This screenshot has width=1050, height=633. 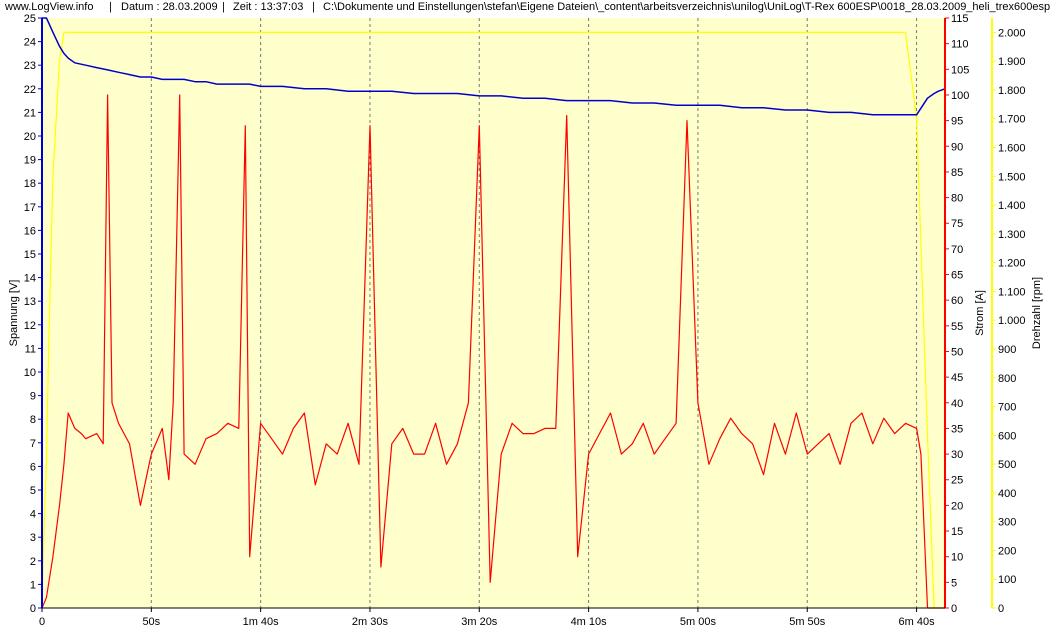 What do you see at coordinates (30, 208) in the screenshot?
I see `voltage-tick-label: 17` at bounding box center [30, 208].